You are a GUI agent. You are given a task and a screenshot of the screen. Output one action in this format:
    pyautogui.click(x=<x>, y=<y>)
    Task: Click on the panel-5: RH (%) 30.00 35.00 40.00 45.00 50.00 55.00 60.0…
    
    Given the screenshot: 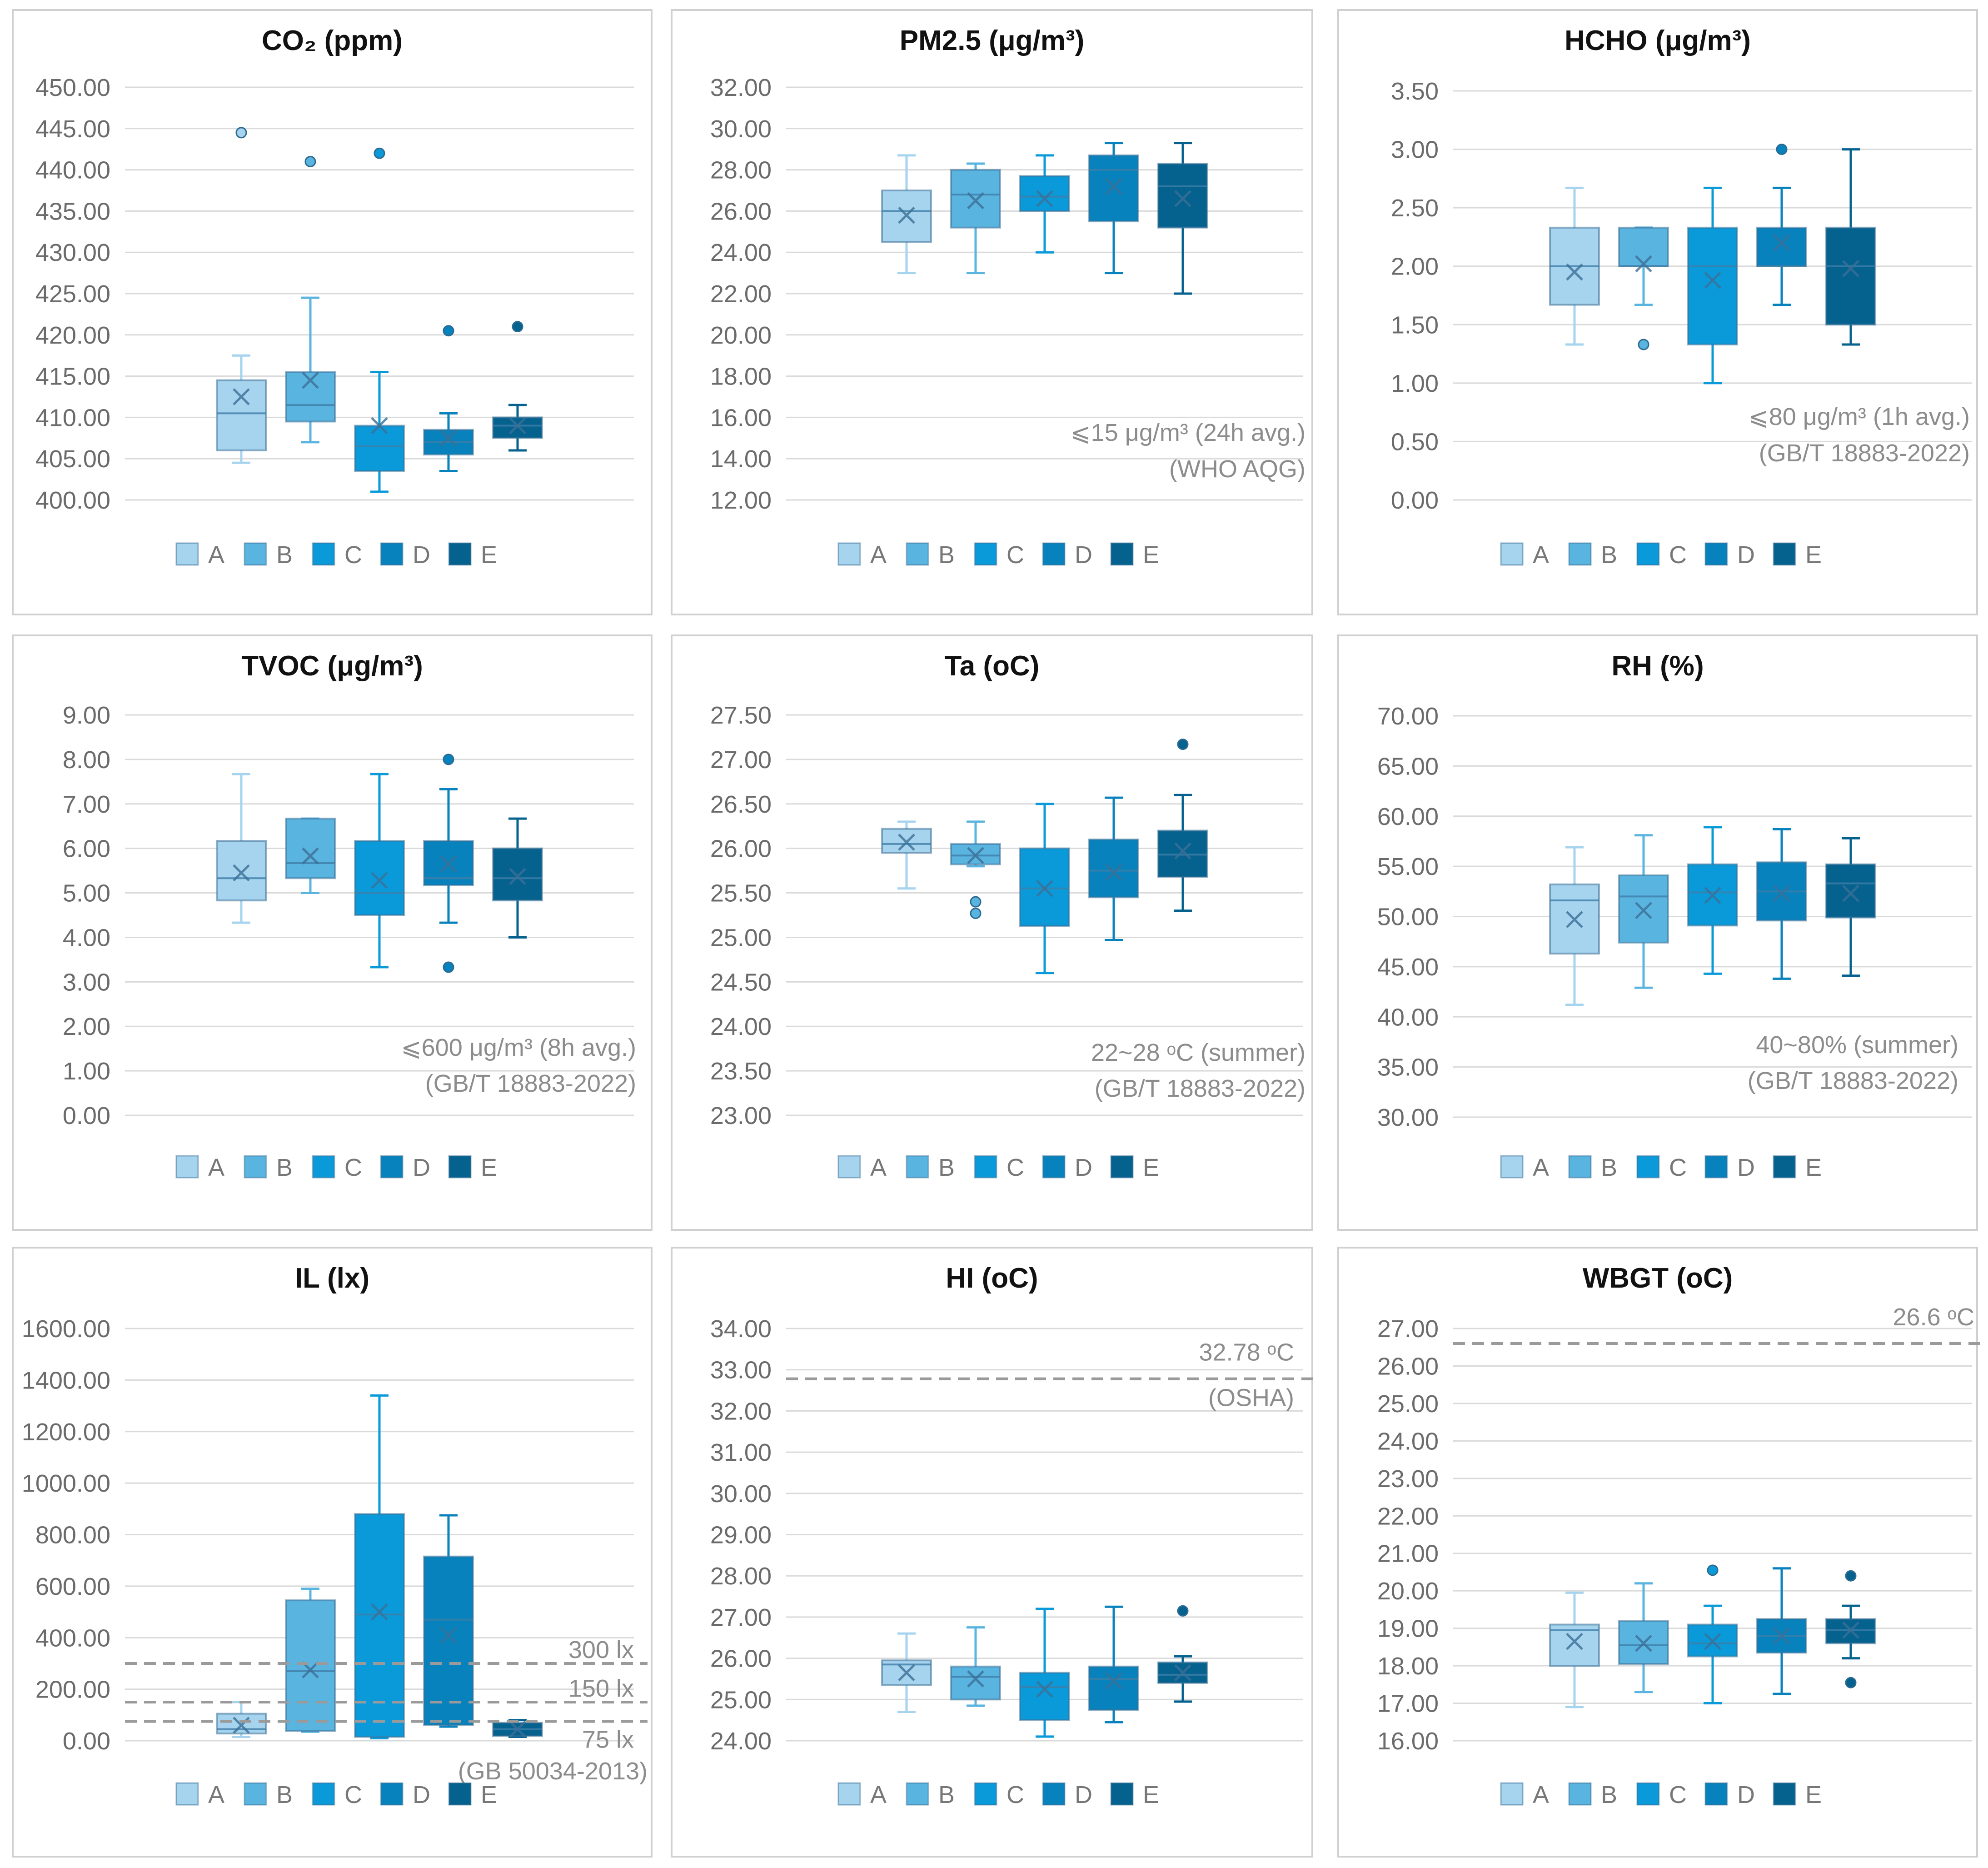 What is the action you would take?
    pyautogui.click(x=1657, y=932)
    